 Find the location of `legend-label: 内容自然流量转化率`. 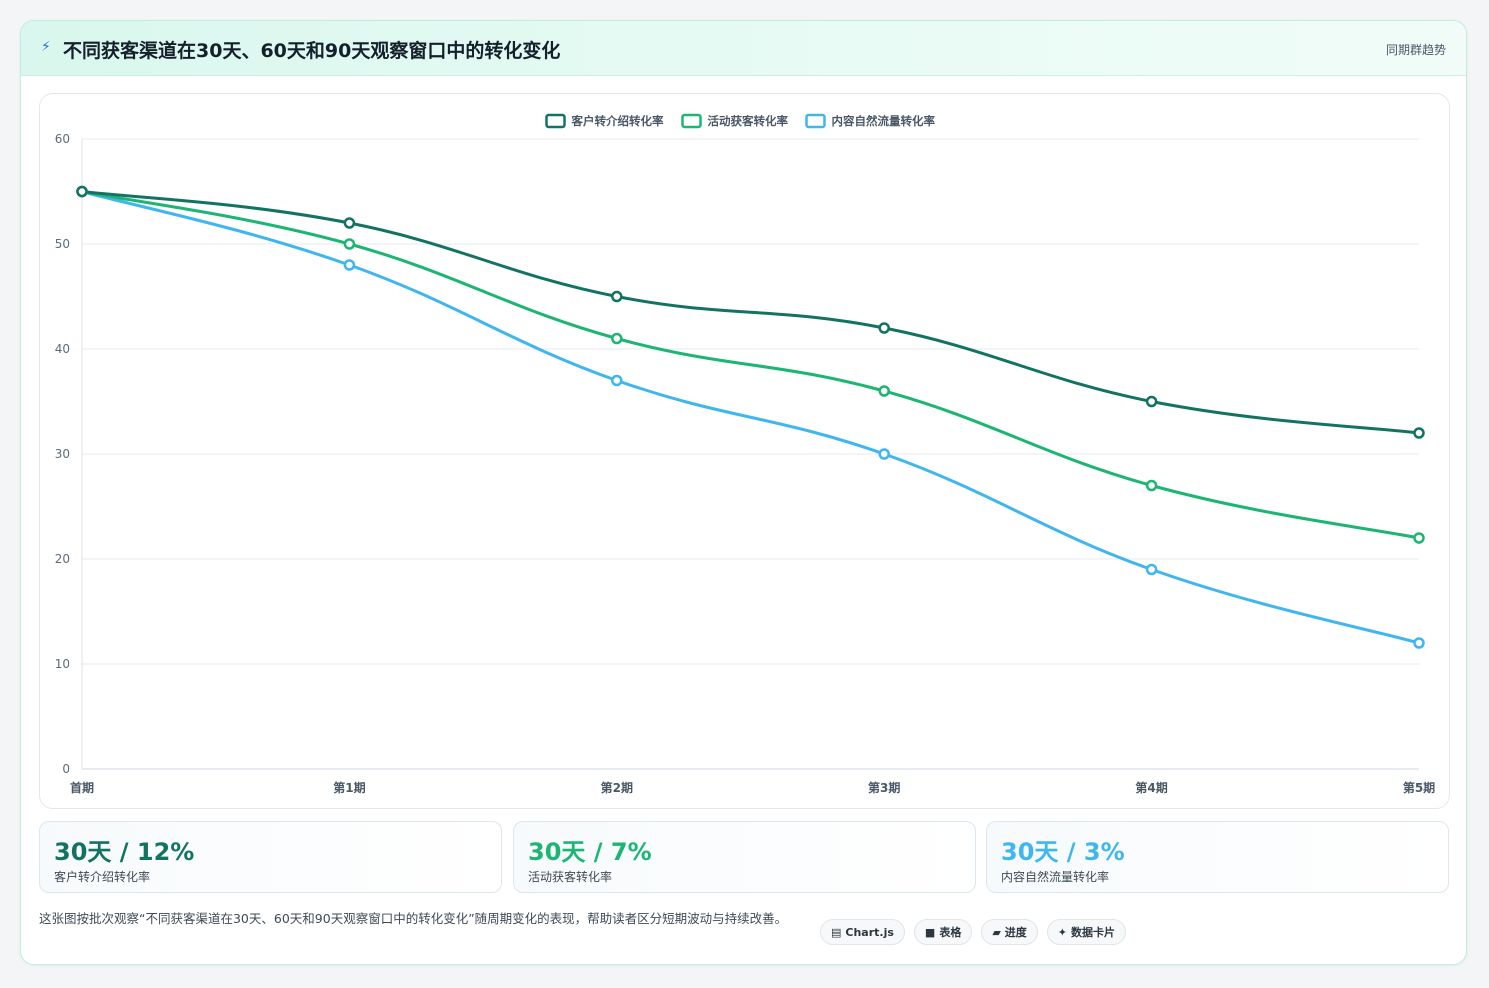

legend-label: 内容自然流量转化率 is located at coordinates (884, 121).